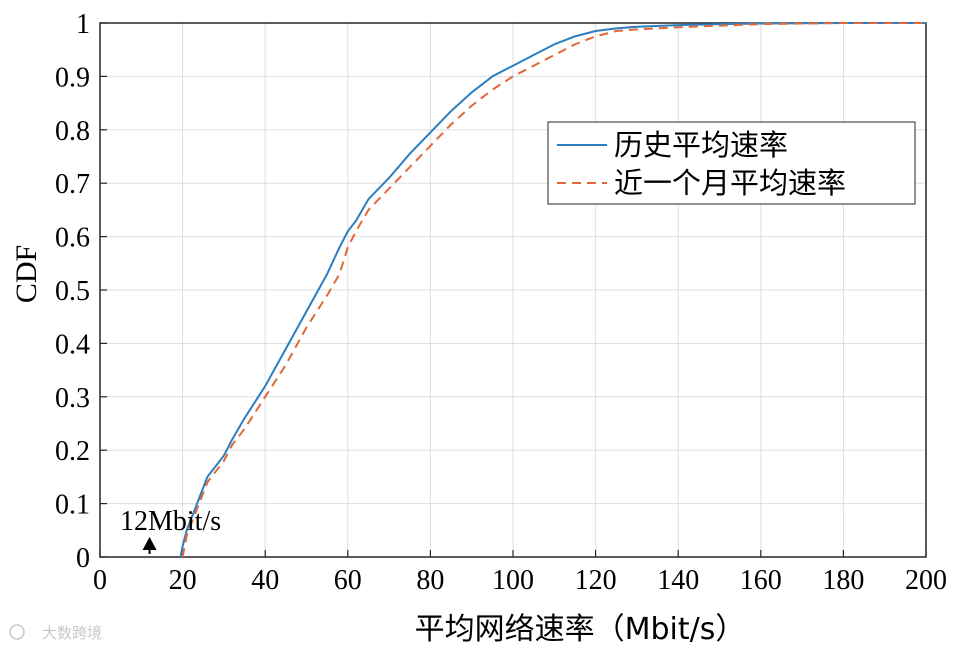 The width and height of the screenshot is (958, 653). I want to click on y-tick-label: 0.1, so click(72, 505).